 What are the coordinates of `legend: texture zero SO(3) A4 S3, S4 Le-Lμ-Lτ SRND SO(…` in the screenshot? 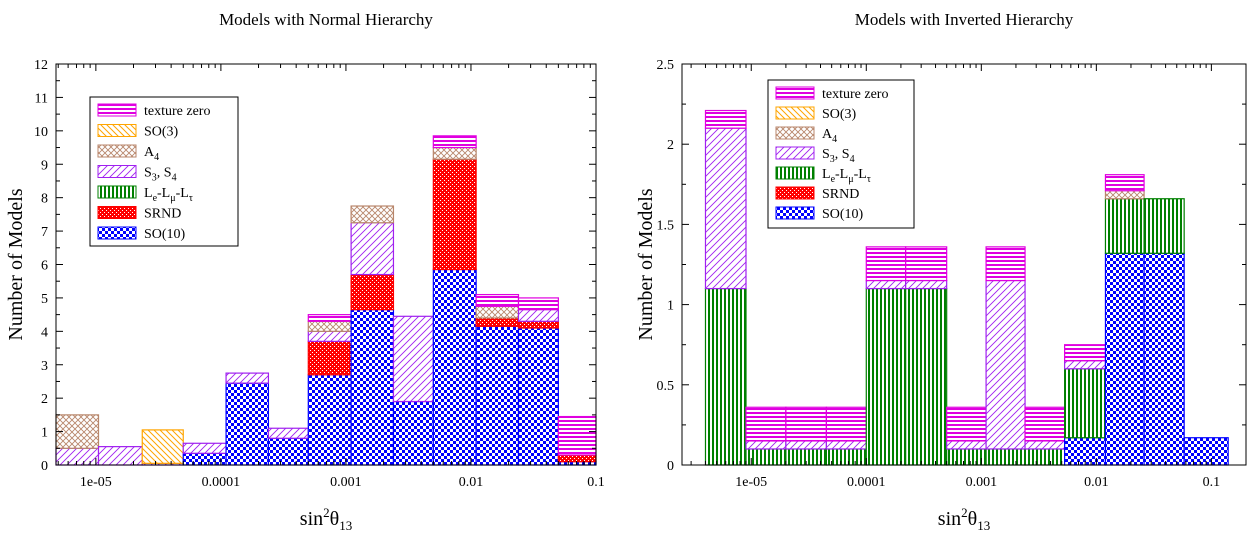 It's located at (841, 154).